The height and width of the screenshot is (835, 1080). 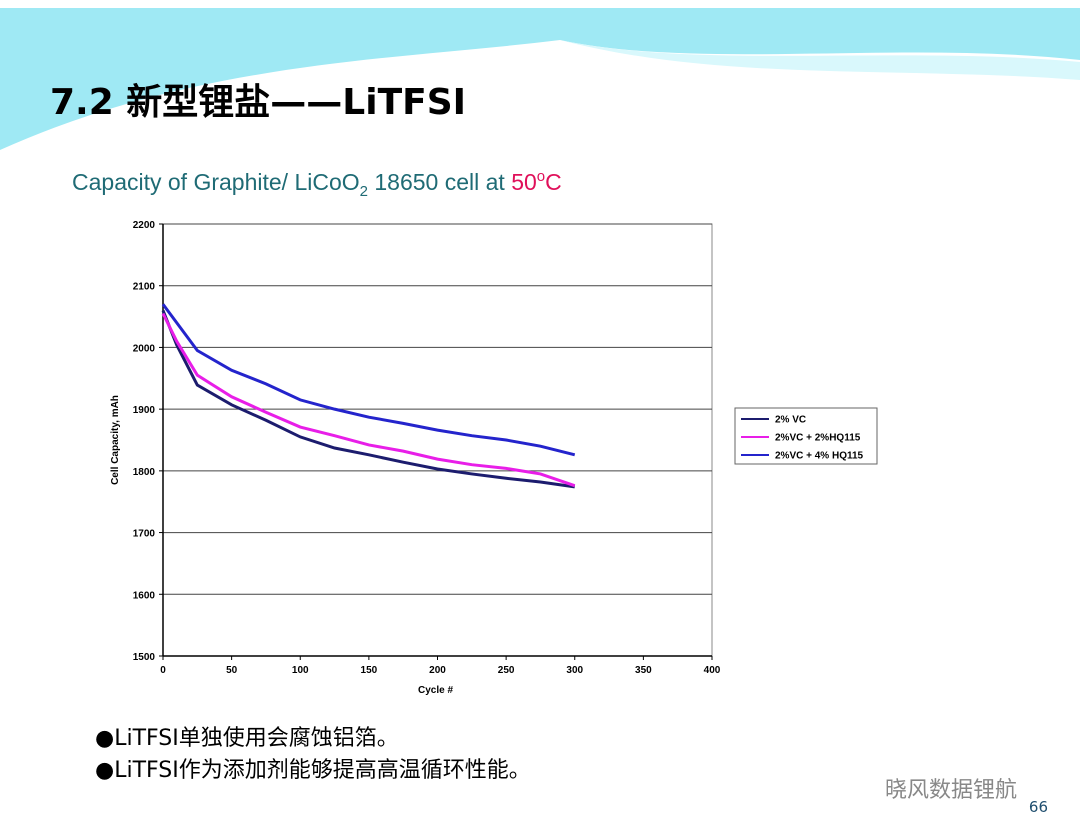 What do you see at coordinates (144, 472) in the screenshot?
I see `y-tick-label: 1800` at bounding box center [144, 472].